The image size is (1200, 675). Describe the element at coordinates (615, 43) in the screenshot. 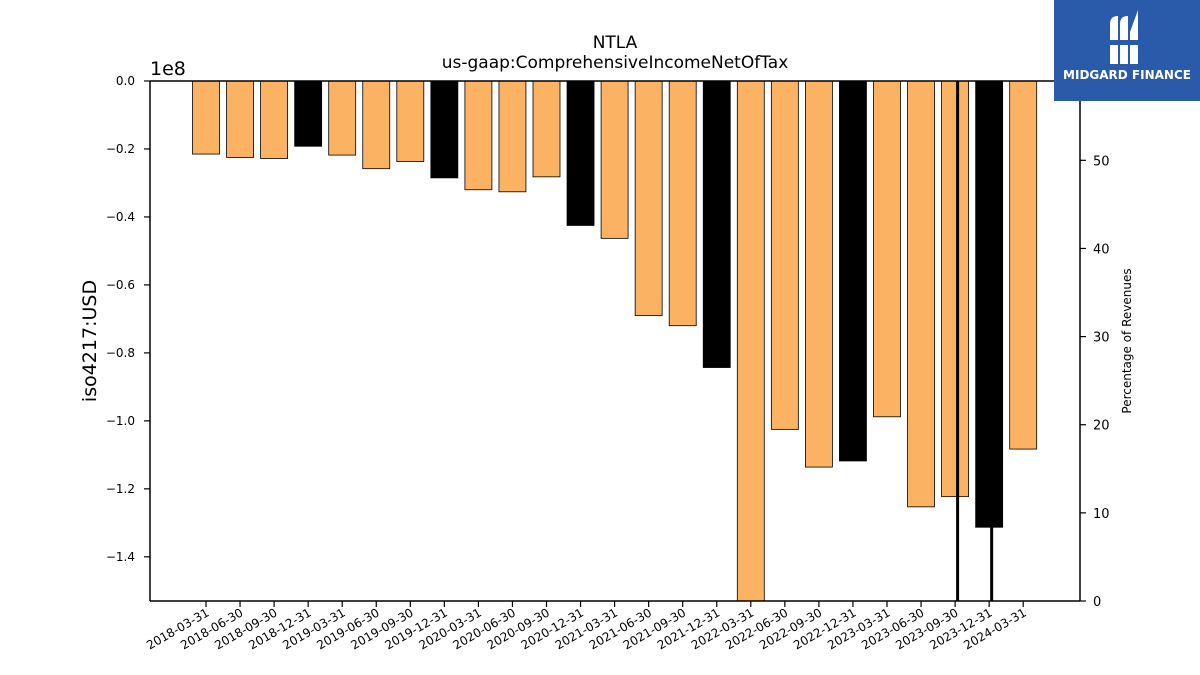

I see `chart-title: NTLA` at that location.